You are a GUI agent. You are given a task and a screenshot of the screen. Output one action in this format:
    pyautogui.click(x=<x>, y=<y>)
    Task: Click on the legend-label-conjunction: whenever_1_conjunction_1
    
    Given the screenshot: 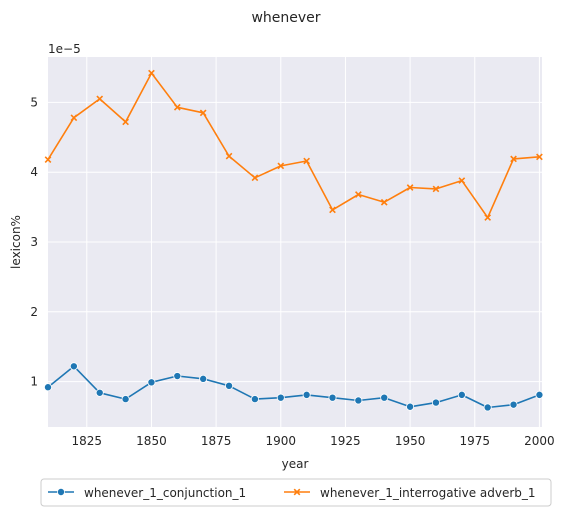 What is the action you would take?
    pyautogui.click(x=165, y=493)
    